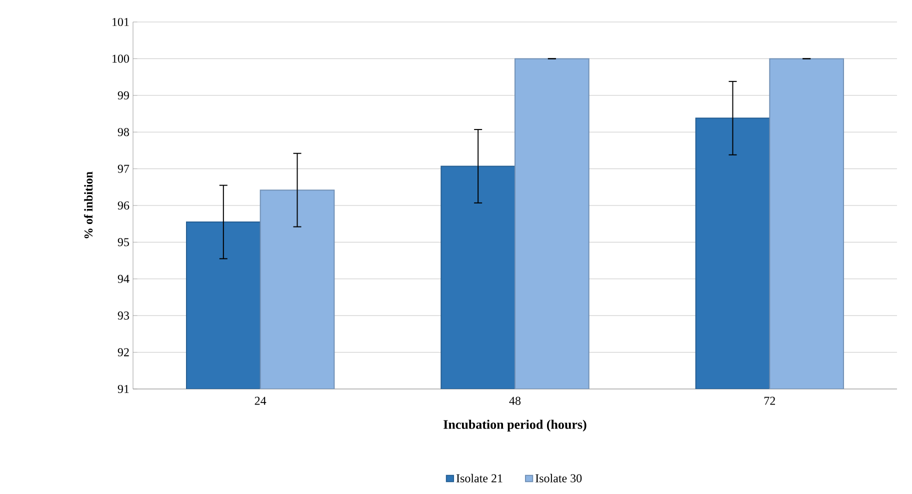 This screenshot has height=494, width=912. I want to click on x-axis-title: Incubation period (hours), so click(515, 426).